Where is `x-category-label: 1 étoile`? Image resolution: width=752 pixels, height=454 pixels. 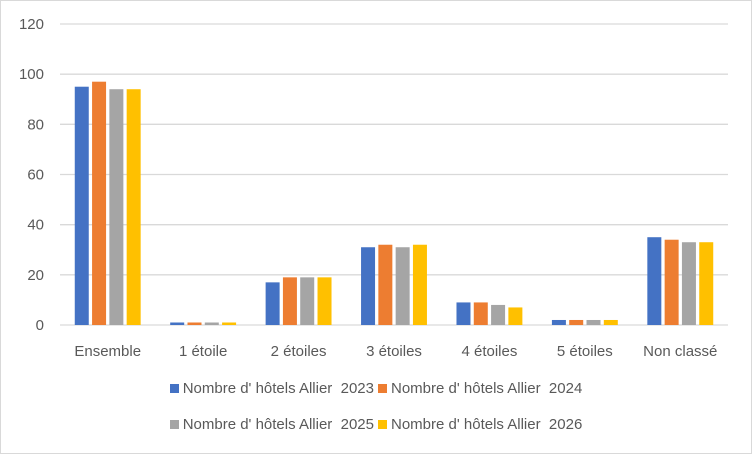 x-category-label: 1 étoile is located at coordinates (203, 351).